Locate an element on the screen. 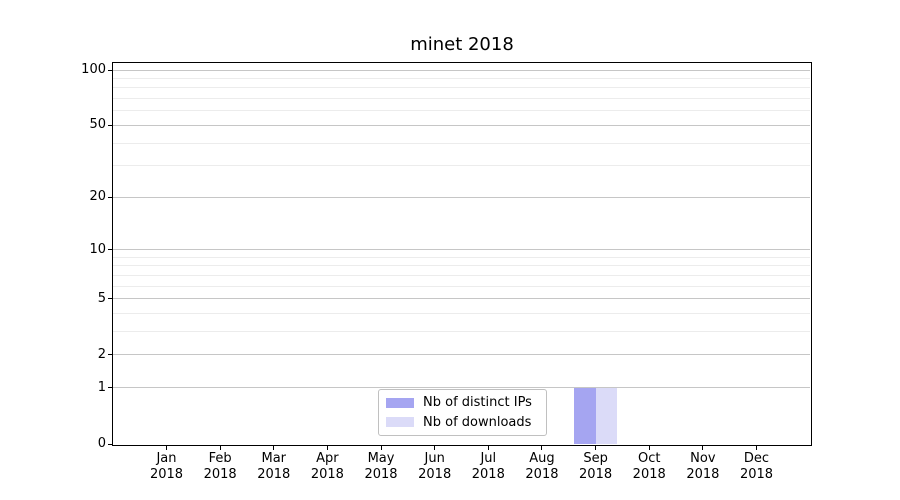 The width and height of the screenshot is (900, 500). x-tick-label: Jul 2018 is located at coordinates (488, 466).